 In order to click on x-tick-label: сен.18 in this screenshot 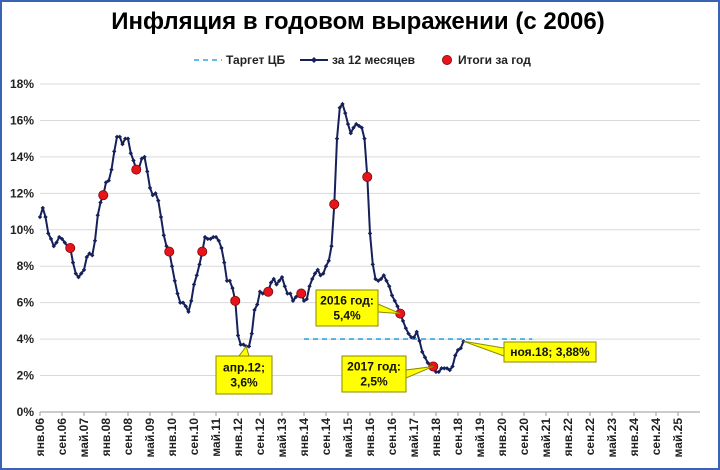, I will do `click(458, 437)`.